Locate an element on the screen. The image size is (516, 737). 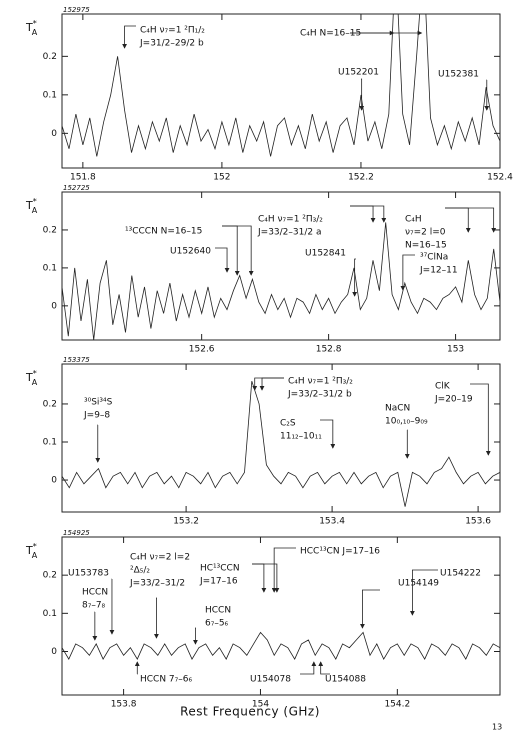
annotation-text: C₄H ν₇=1 ²Π₁/₂ is located at coordinates (172, 31).